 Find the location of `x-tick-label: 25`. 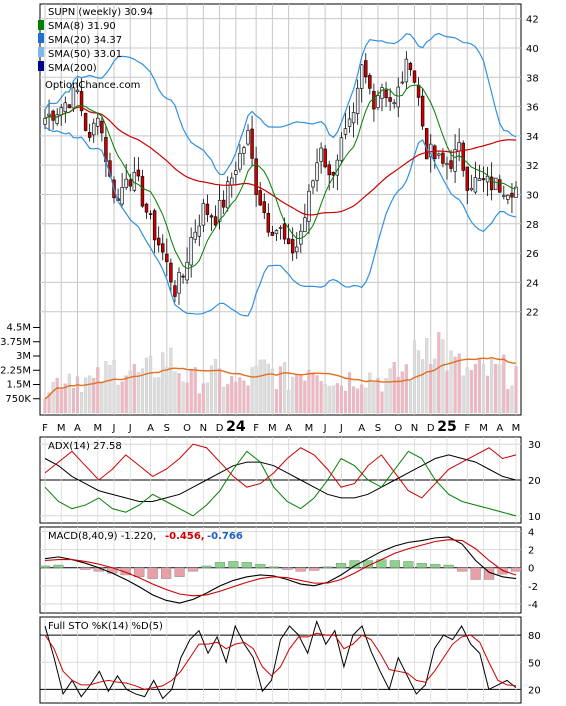

x-tick-label: 25 is located at coordinates (446, 427).